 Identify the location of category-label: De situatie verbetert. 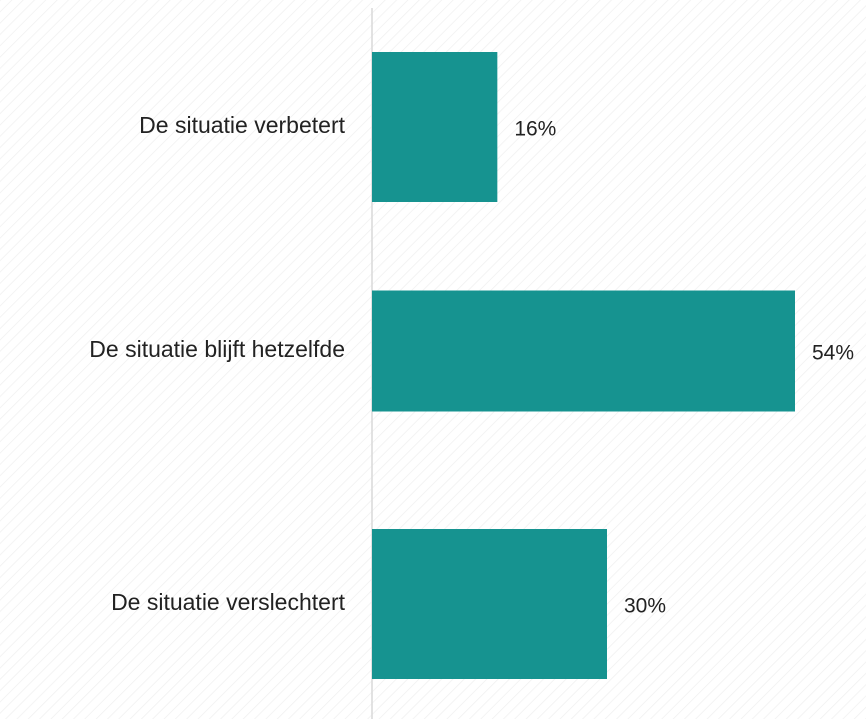
(242, 125).